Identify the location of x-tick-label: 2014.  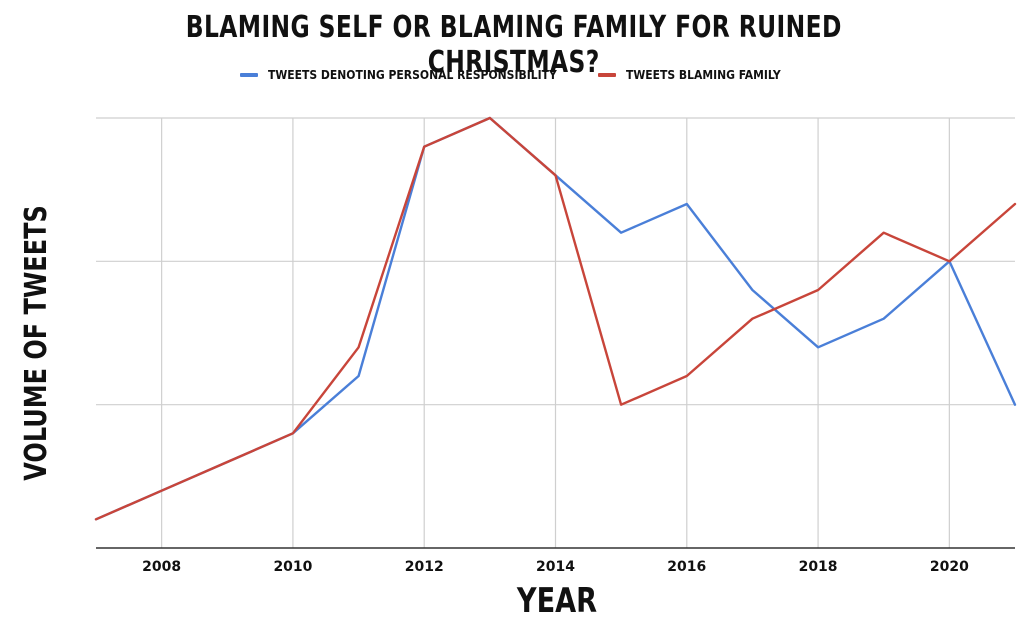
(555, 567).